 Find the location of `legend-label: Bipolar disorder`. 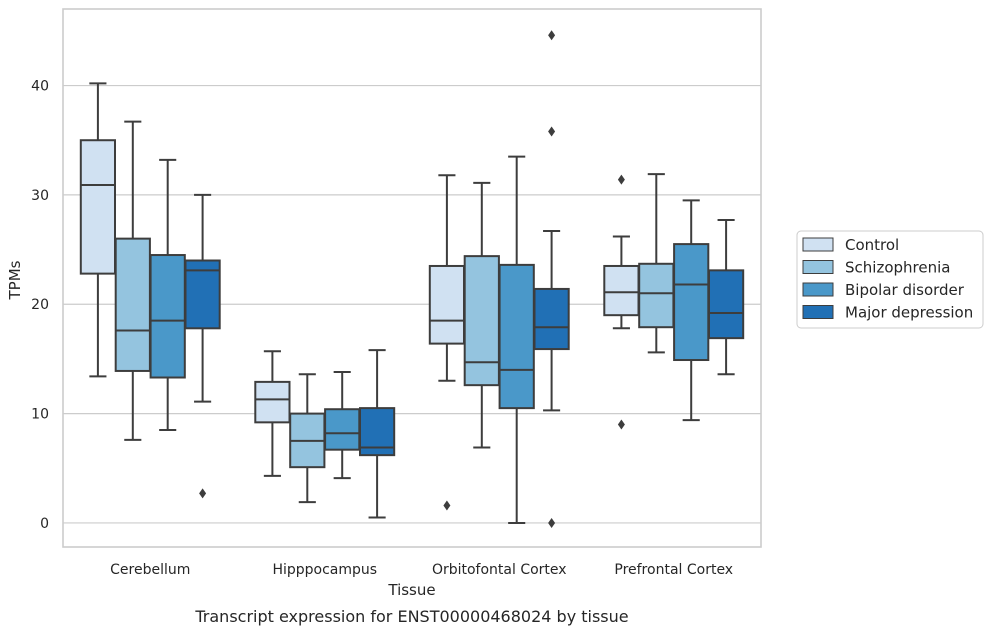

legend-label: Bipolar disorder is located at coordinates (905, 290).